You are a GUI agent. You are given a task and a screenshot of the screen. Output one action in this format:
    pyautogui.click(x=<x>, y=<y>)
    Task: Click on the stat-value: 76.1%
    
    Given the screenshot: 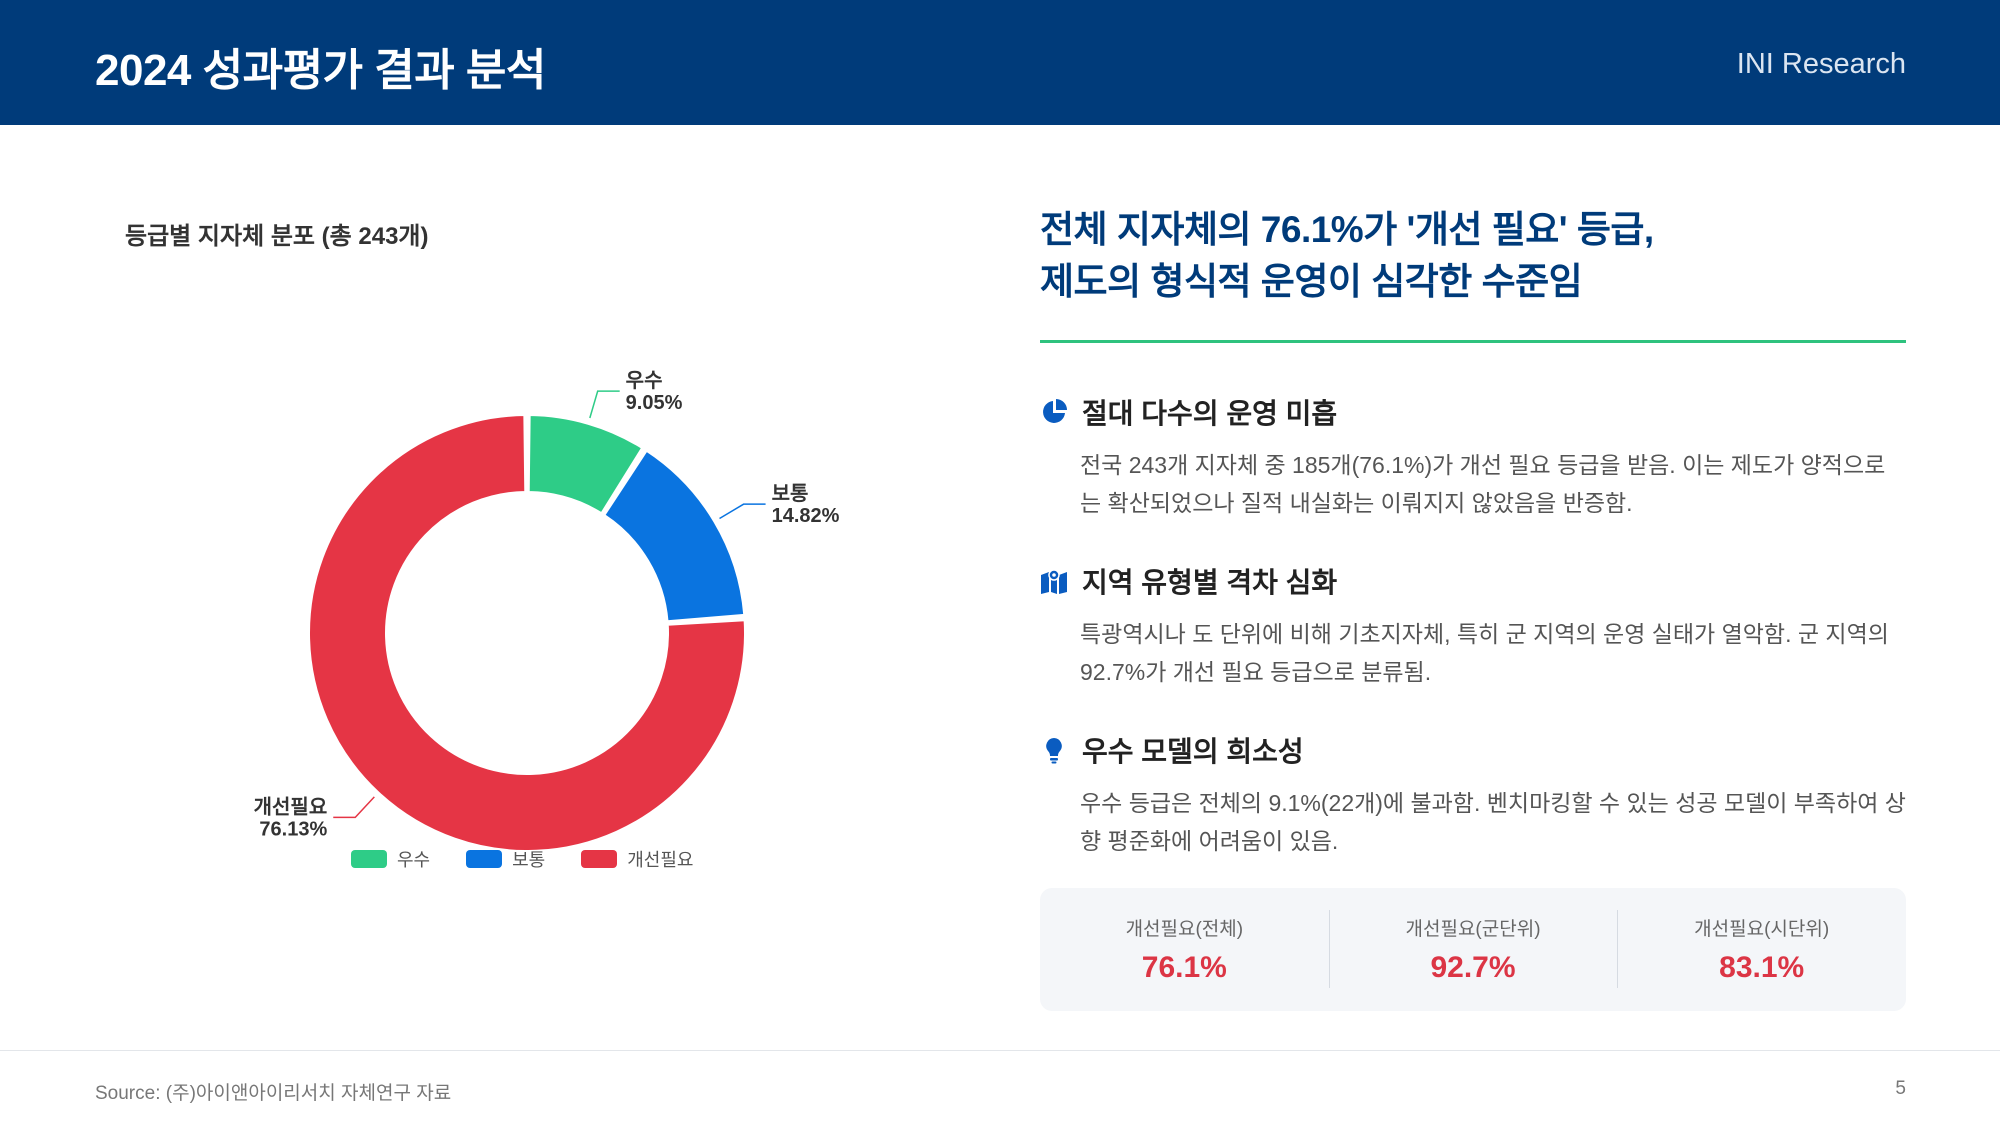 What is the action you would take?
    pyautogui.click(x=1184, y=967)
    